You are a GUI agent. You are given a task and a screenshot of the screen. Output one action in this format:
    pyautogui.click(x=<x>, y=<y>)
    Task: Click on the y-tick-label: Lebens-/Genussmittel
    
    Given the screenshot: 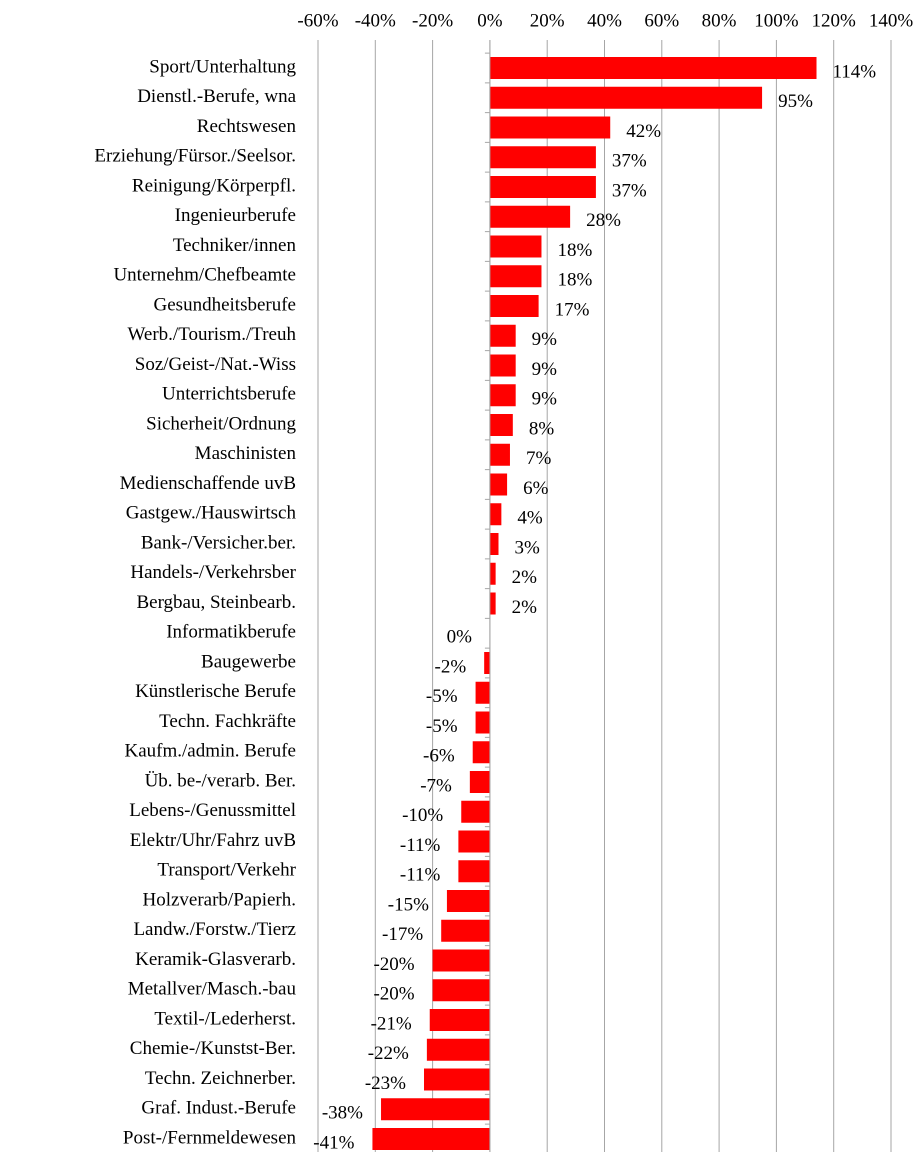 What is the action you would take?
    pyautogui.click(x=212, y=810)
    